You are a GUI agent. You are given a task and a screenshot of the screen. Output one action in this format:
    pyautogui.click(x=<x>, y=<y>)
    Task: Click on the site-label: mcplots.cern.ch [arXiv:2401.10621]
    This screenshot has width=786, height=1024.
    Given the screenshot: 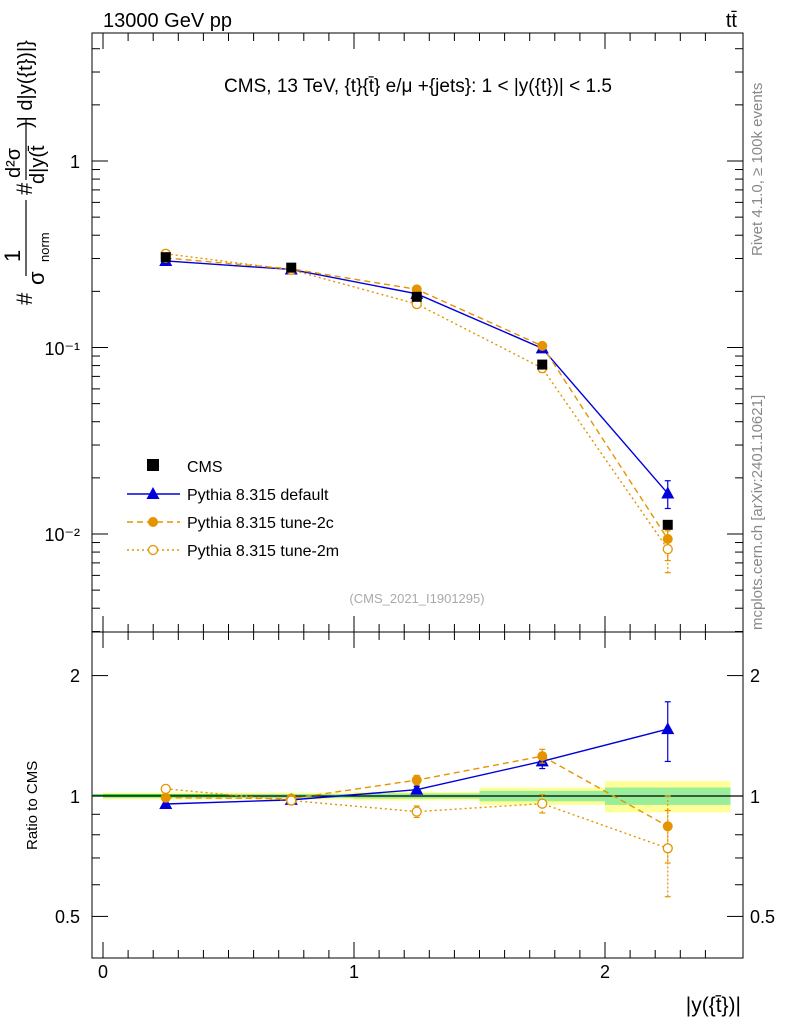 What is the action you would take?
    pyautogui.click(x=757, y=512)
    